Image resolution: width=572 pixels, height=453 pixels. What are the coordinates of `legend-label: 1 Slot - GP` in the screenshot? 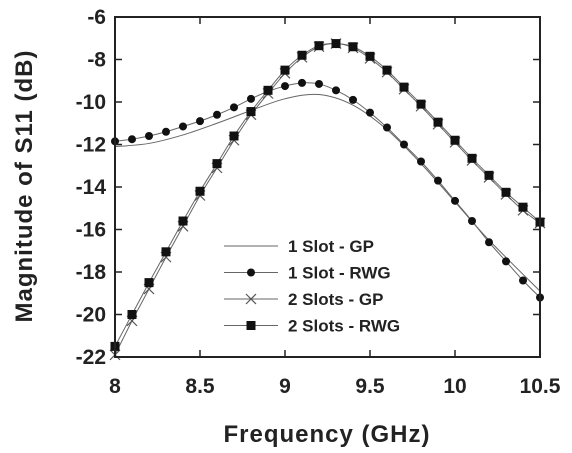 It's located at (331, 246).